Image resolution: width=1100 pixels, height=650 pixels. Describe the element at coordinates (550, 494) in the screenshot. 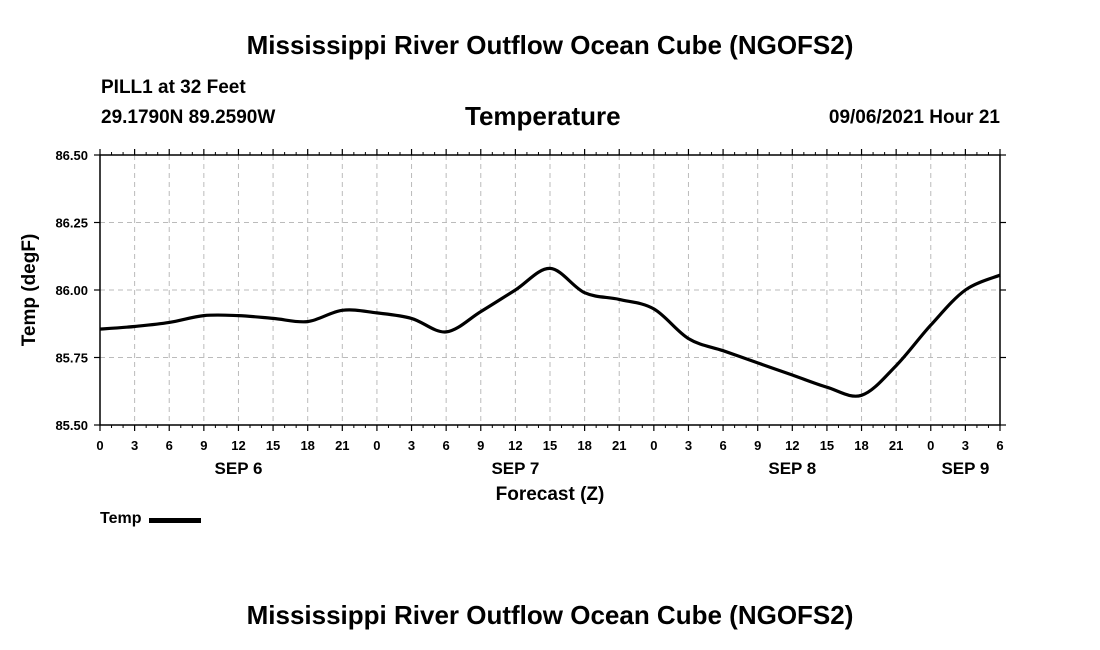

I see `x-axis-title: Forecast (Z)` at that location.